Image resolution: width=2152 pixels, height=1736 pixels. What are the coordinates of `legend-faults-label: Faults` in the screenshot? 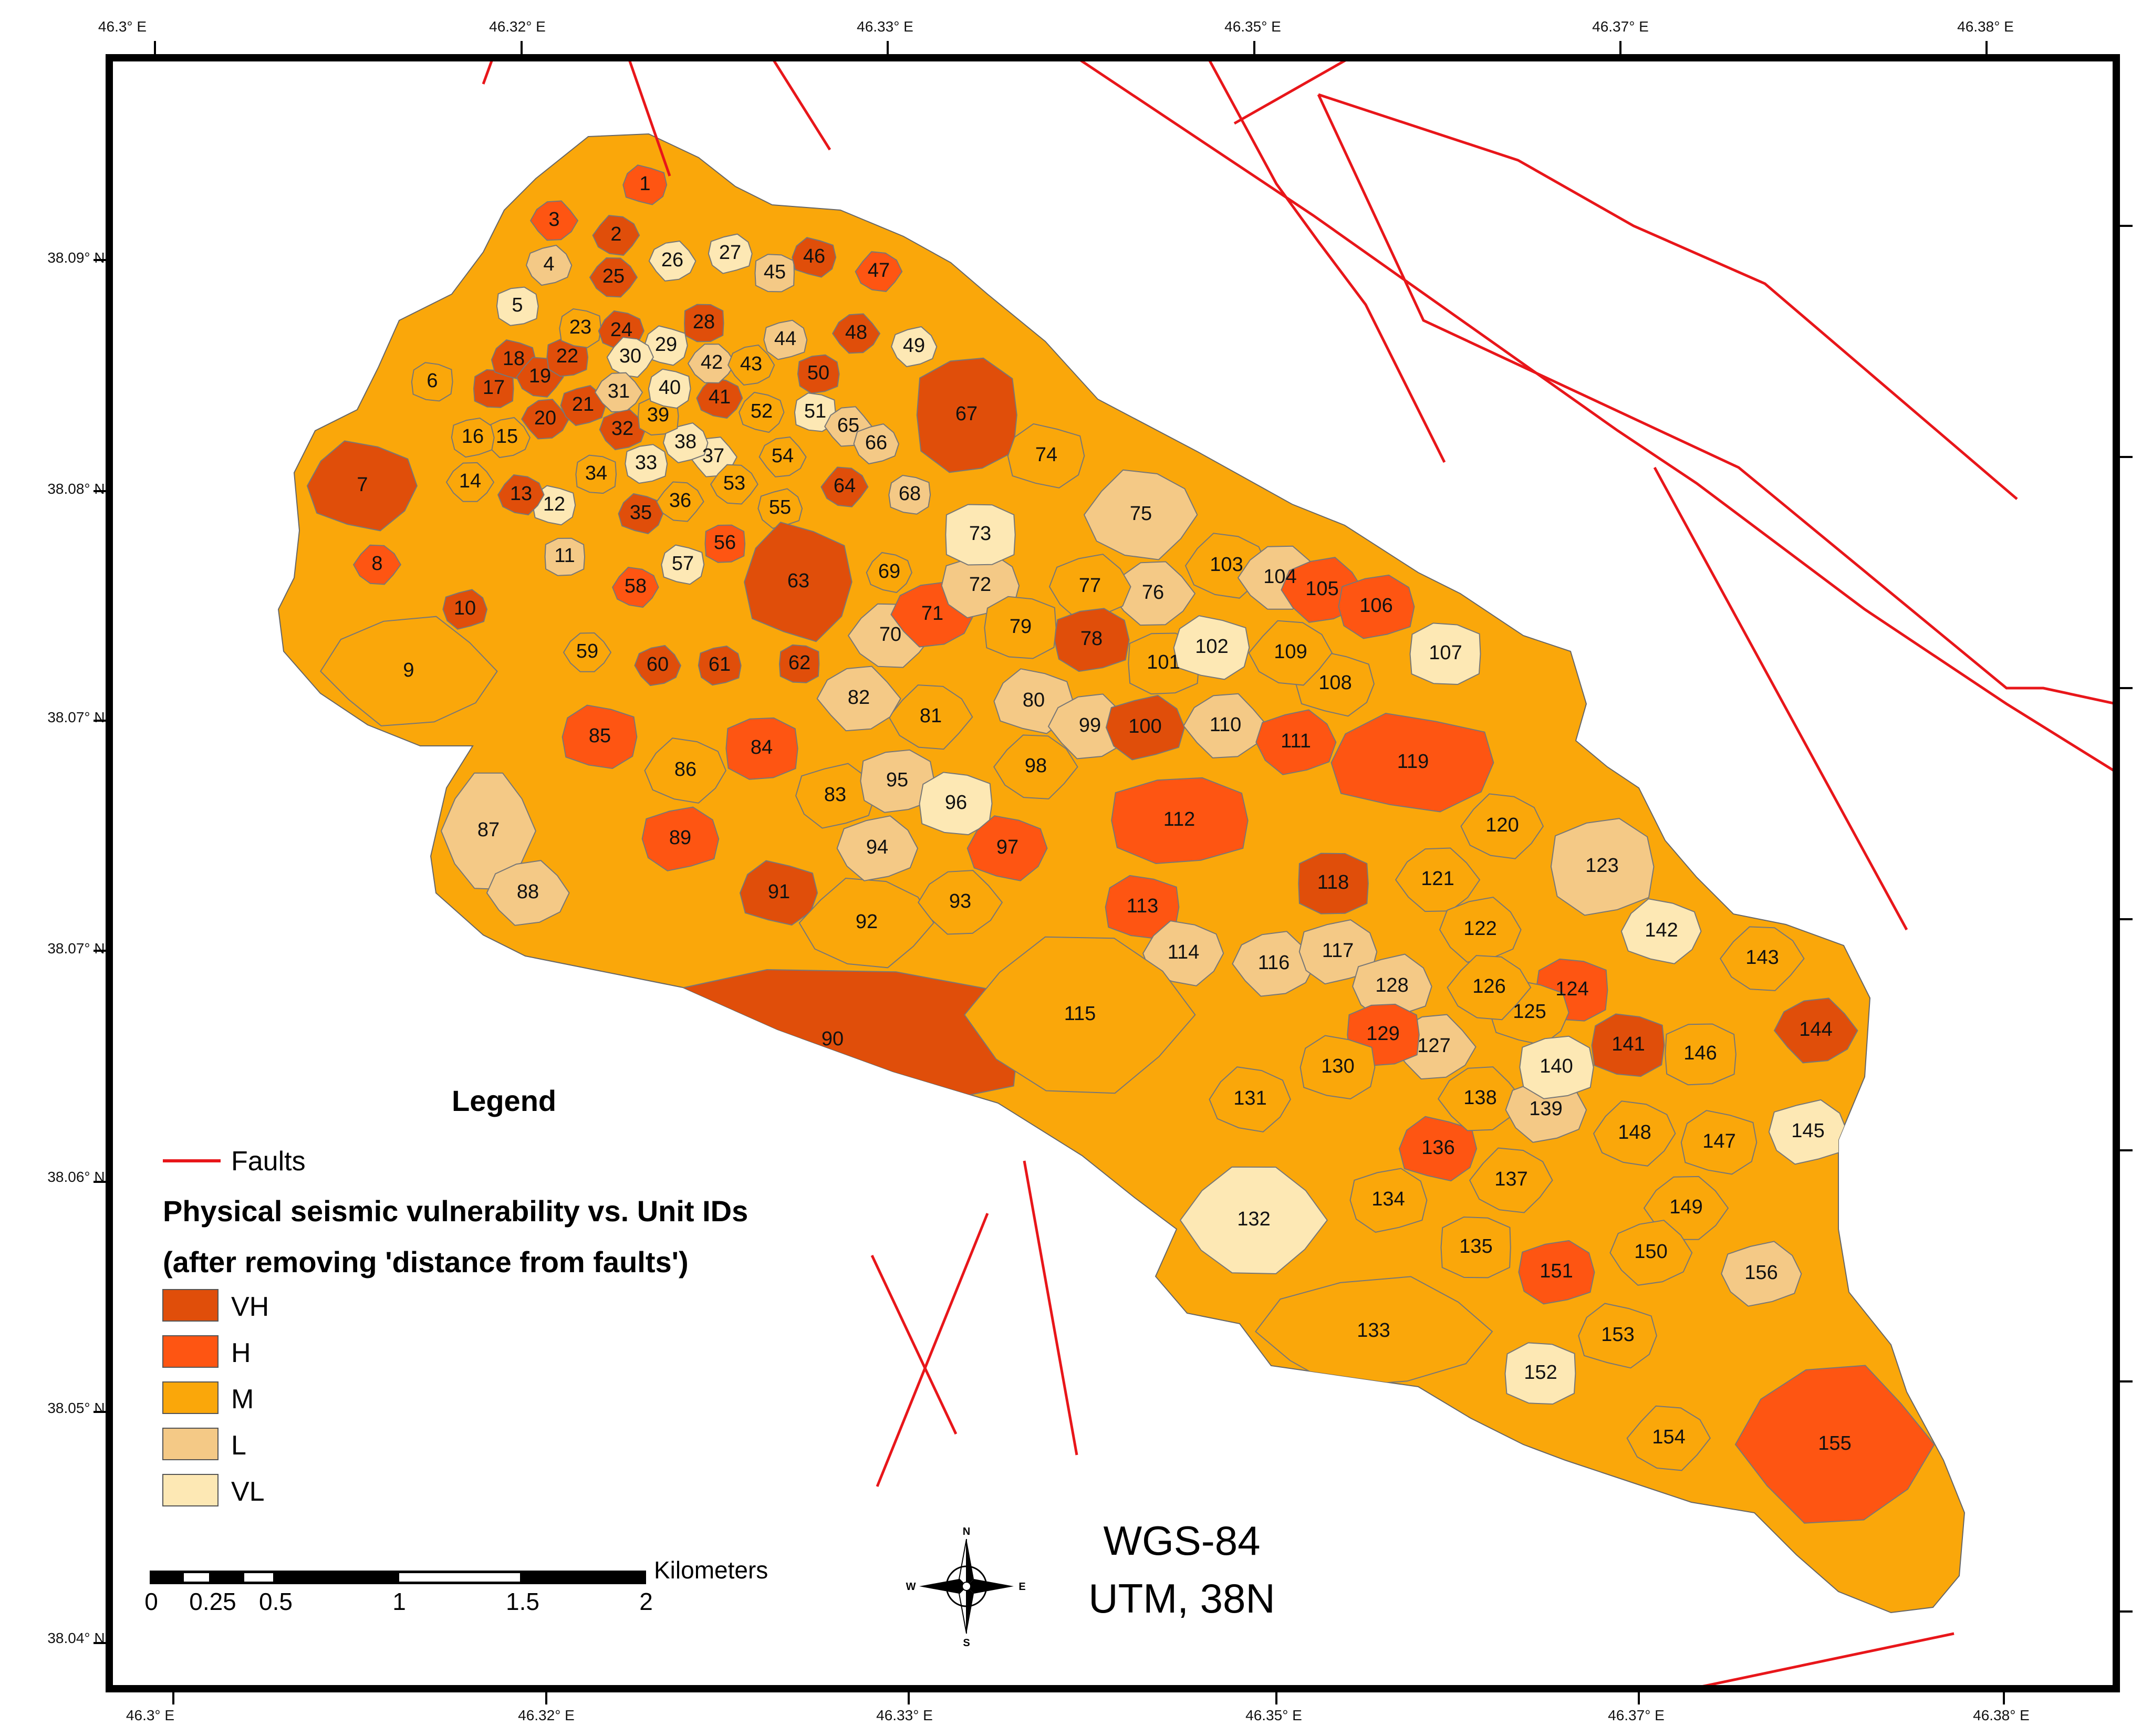 It's located at (268, 1162).